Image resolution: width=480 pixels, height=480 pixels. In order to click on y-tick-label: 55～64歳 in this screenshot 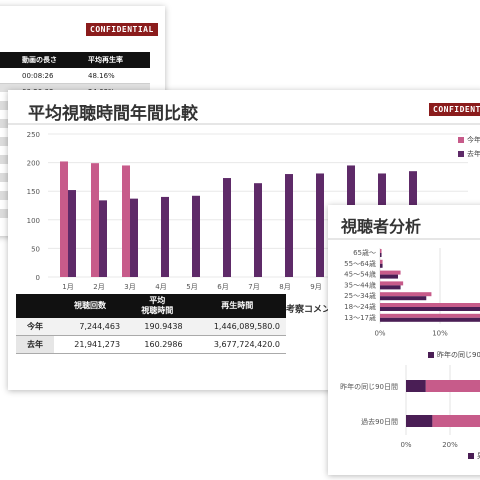, I will do `click(360, 263)`.